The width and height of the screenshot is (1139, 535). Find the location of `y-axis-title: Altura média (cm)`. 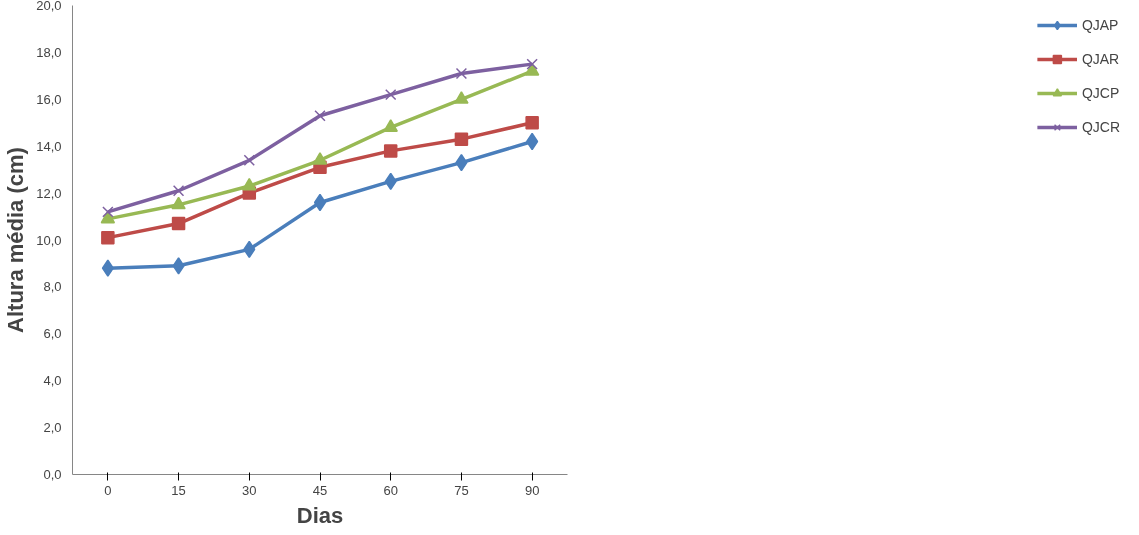

y-axis-title: Altura média (cm) is located at coordinates (16, 240).